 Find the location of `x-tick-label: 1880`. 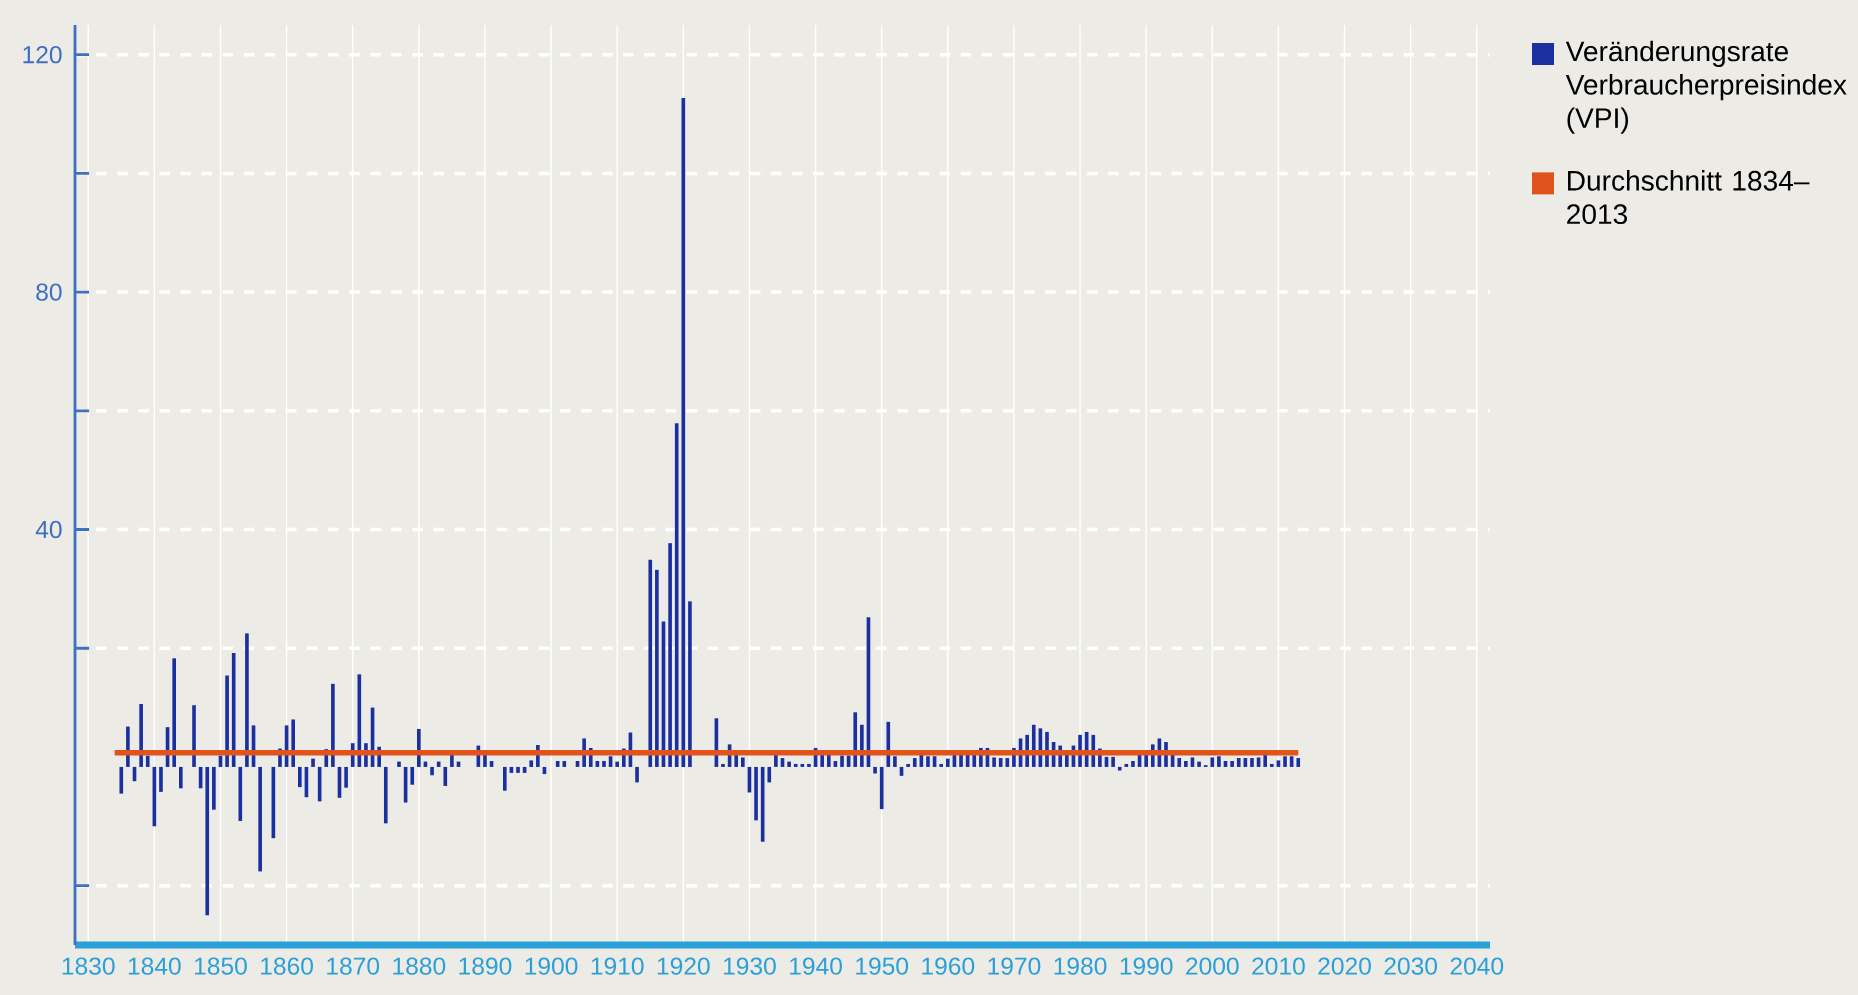

x-tick-label: 1880 is located at coordinates (419, 966).